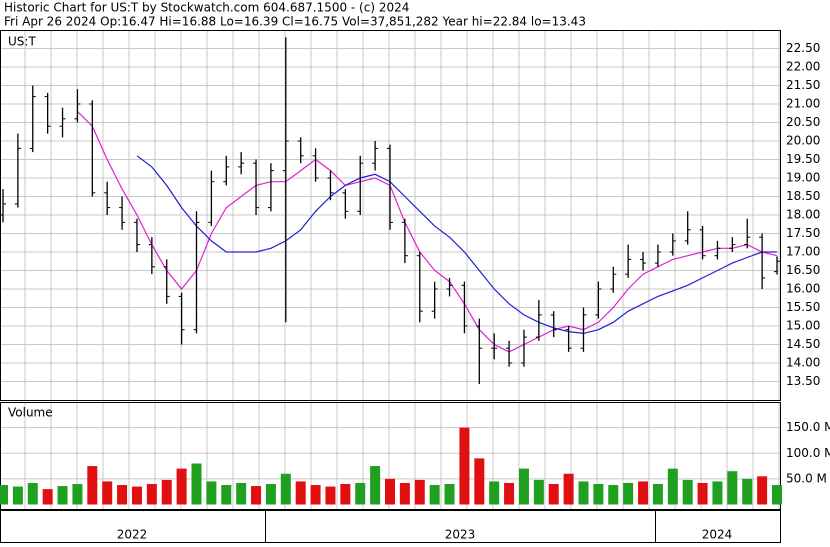  Describe the element at coordinates (30, 413) in the screenshot. I see `volume-label: Volume` at that location.